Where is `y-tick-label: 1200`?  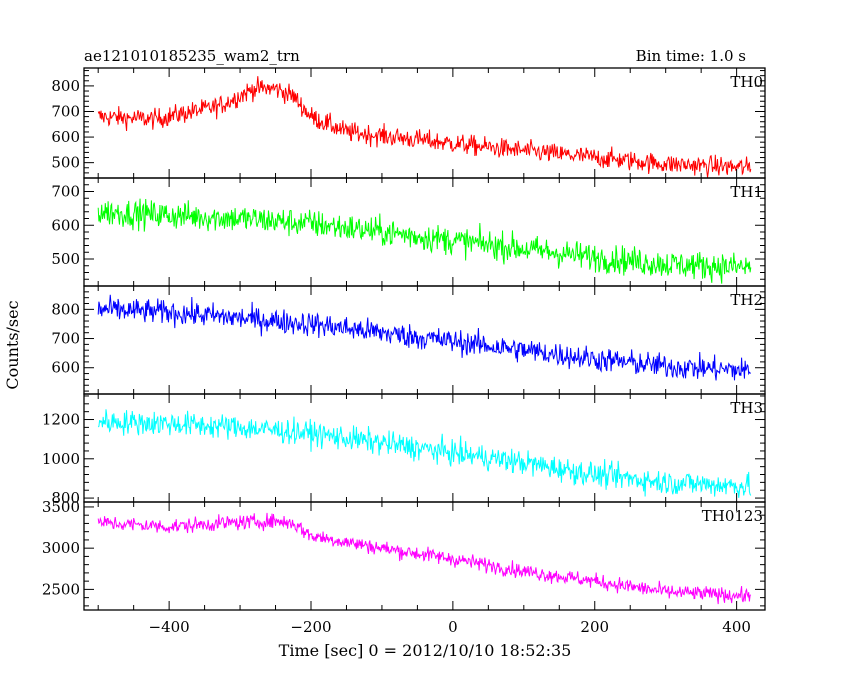 y-tick-label: 1200 is located at coordinates (61, 420).